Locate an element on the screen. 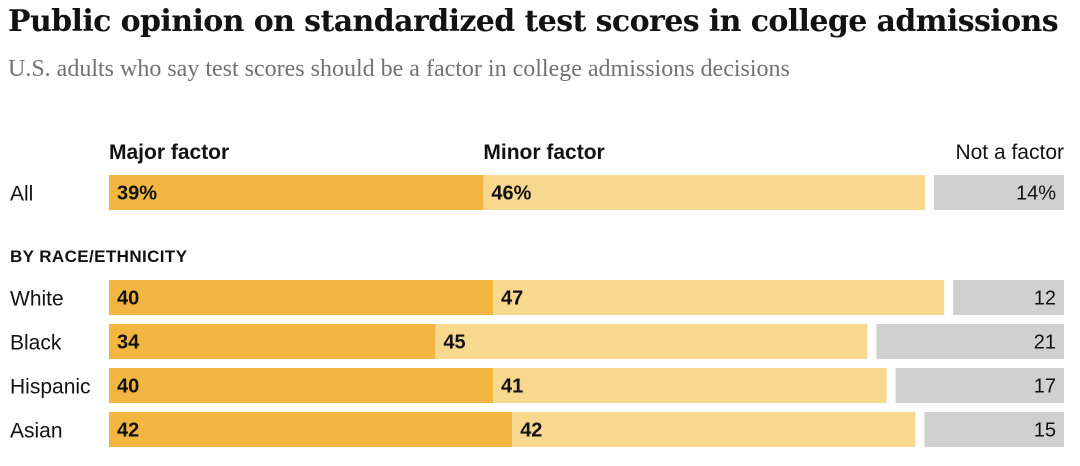 The height and width of the screenshot is (466, 1080). bar-row-asian: Asian 42 42 15 is located at coordinates (537, 429).